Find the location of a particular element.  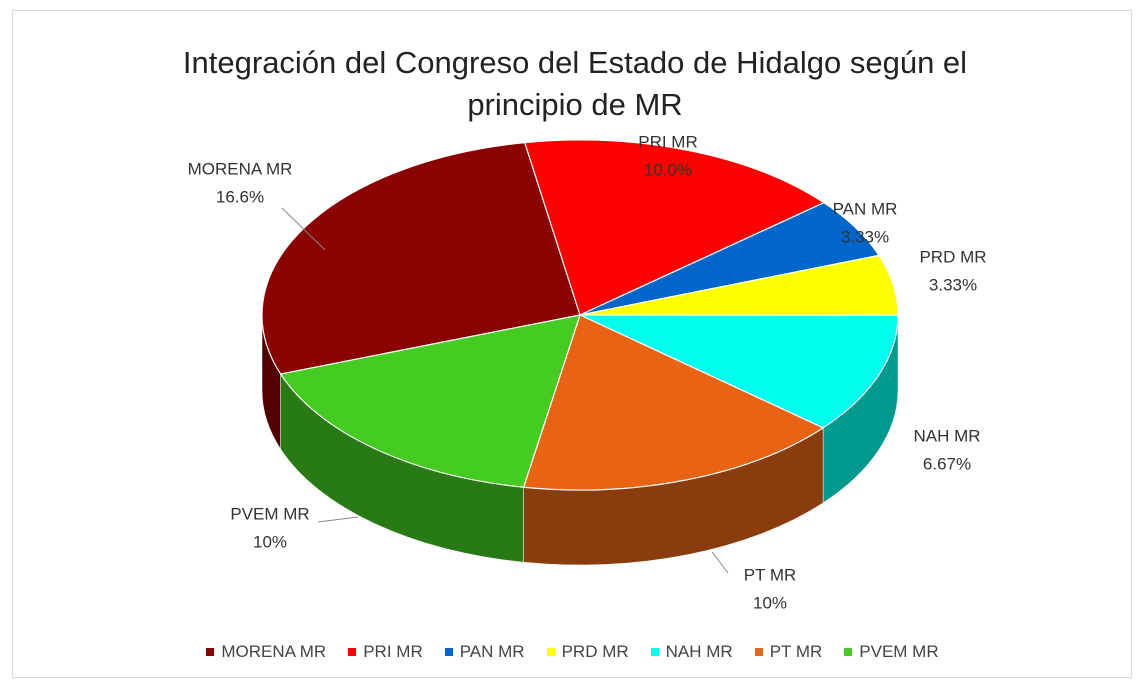

legend-item: PRD MR is located at coordinates (587, 652).